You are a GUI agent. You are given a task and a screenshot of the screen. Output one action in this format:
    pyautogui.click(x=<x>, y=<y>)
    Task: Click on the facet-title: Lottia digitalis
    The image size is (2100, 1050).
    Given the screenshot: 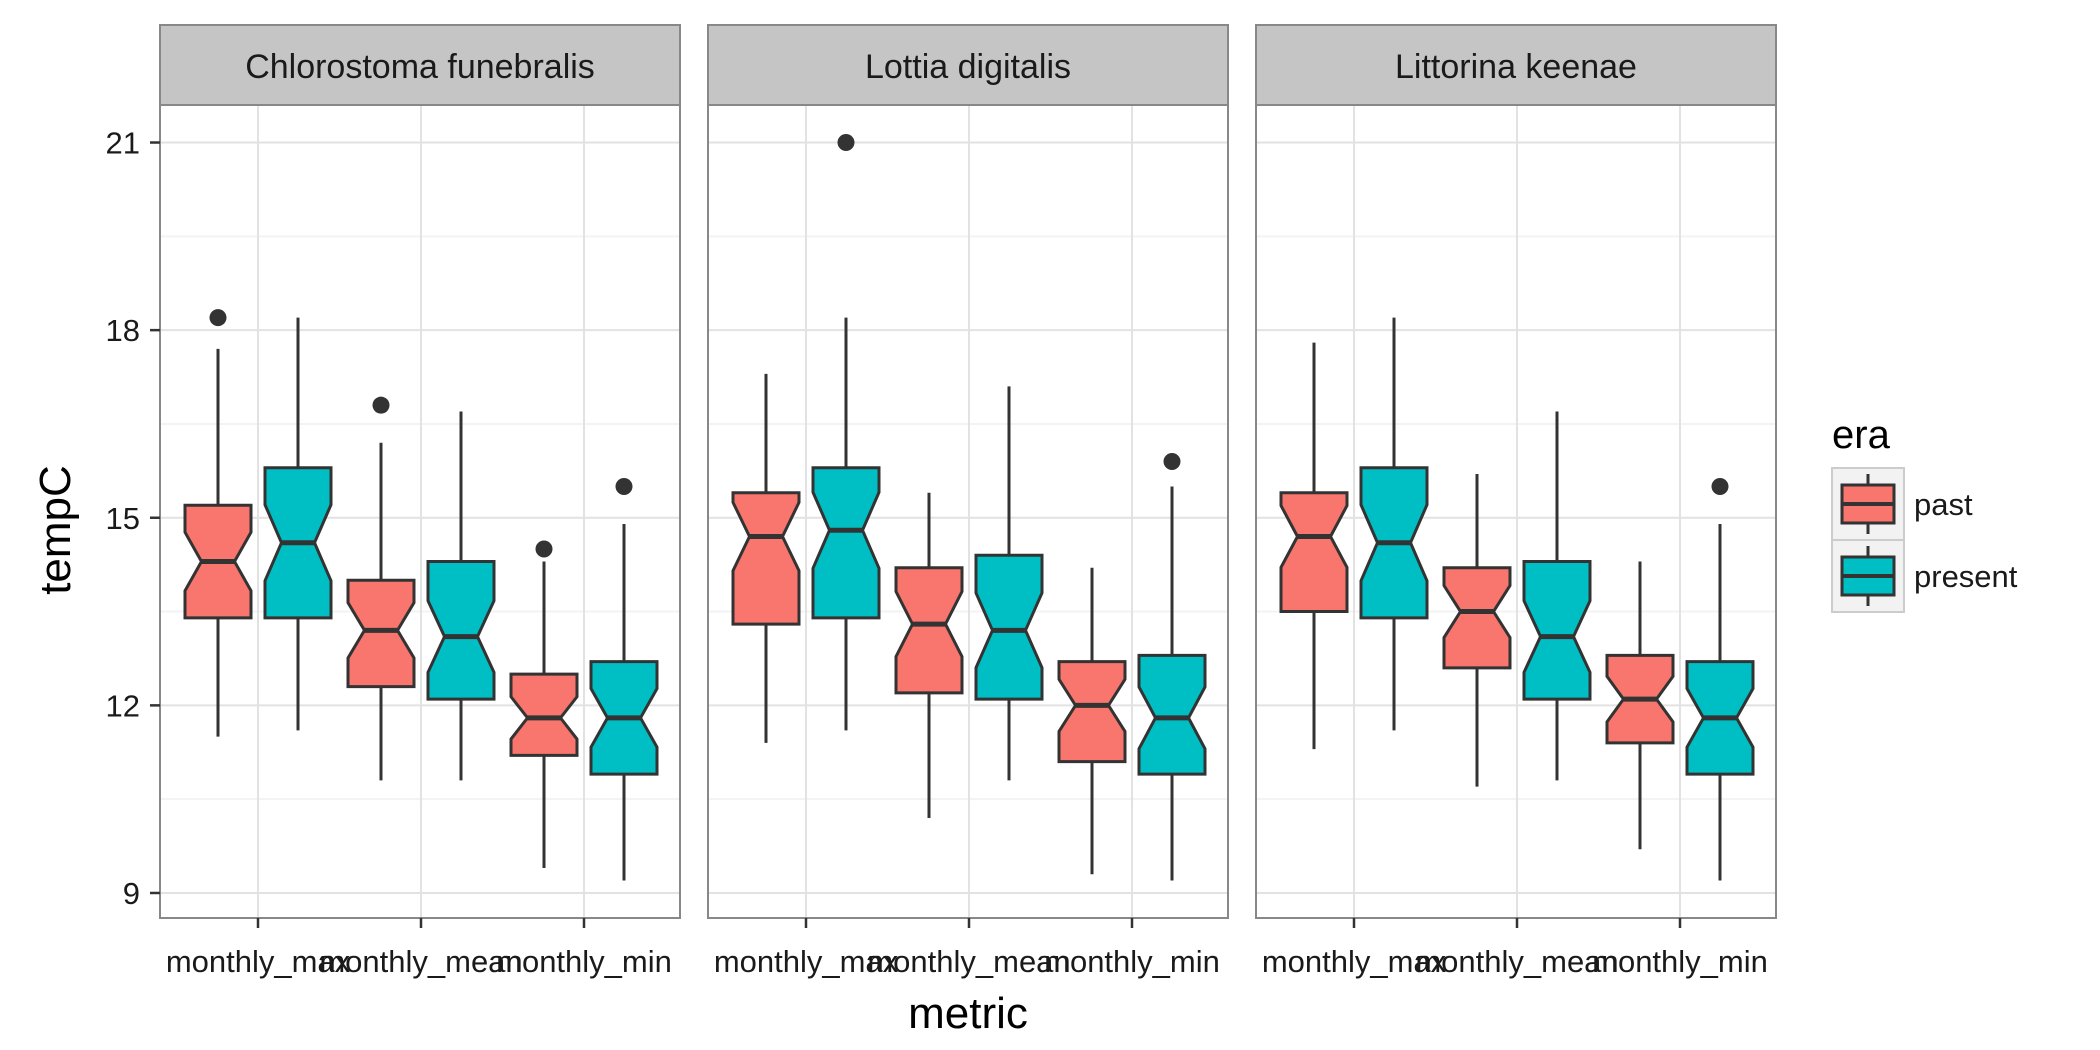 What is the action you would take?
    pyautogui.click(x=968, y=67)
    